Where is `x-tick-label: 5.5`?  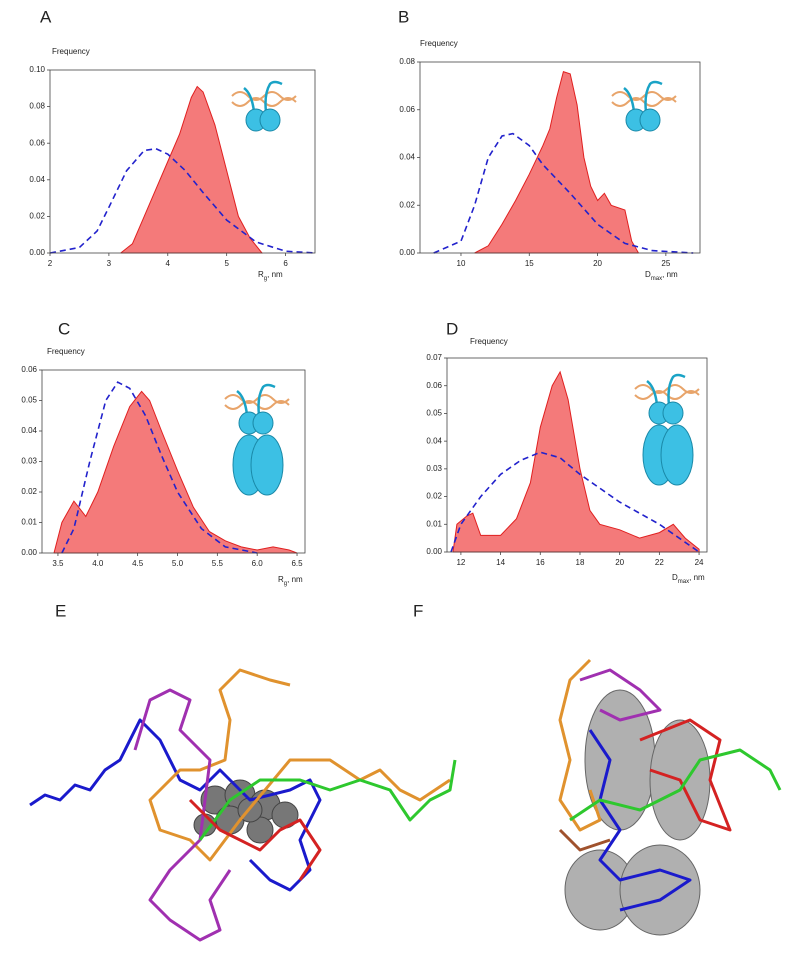
x-tick-label: 5.5 is located at coordinates (218, 563).